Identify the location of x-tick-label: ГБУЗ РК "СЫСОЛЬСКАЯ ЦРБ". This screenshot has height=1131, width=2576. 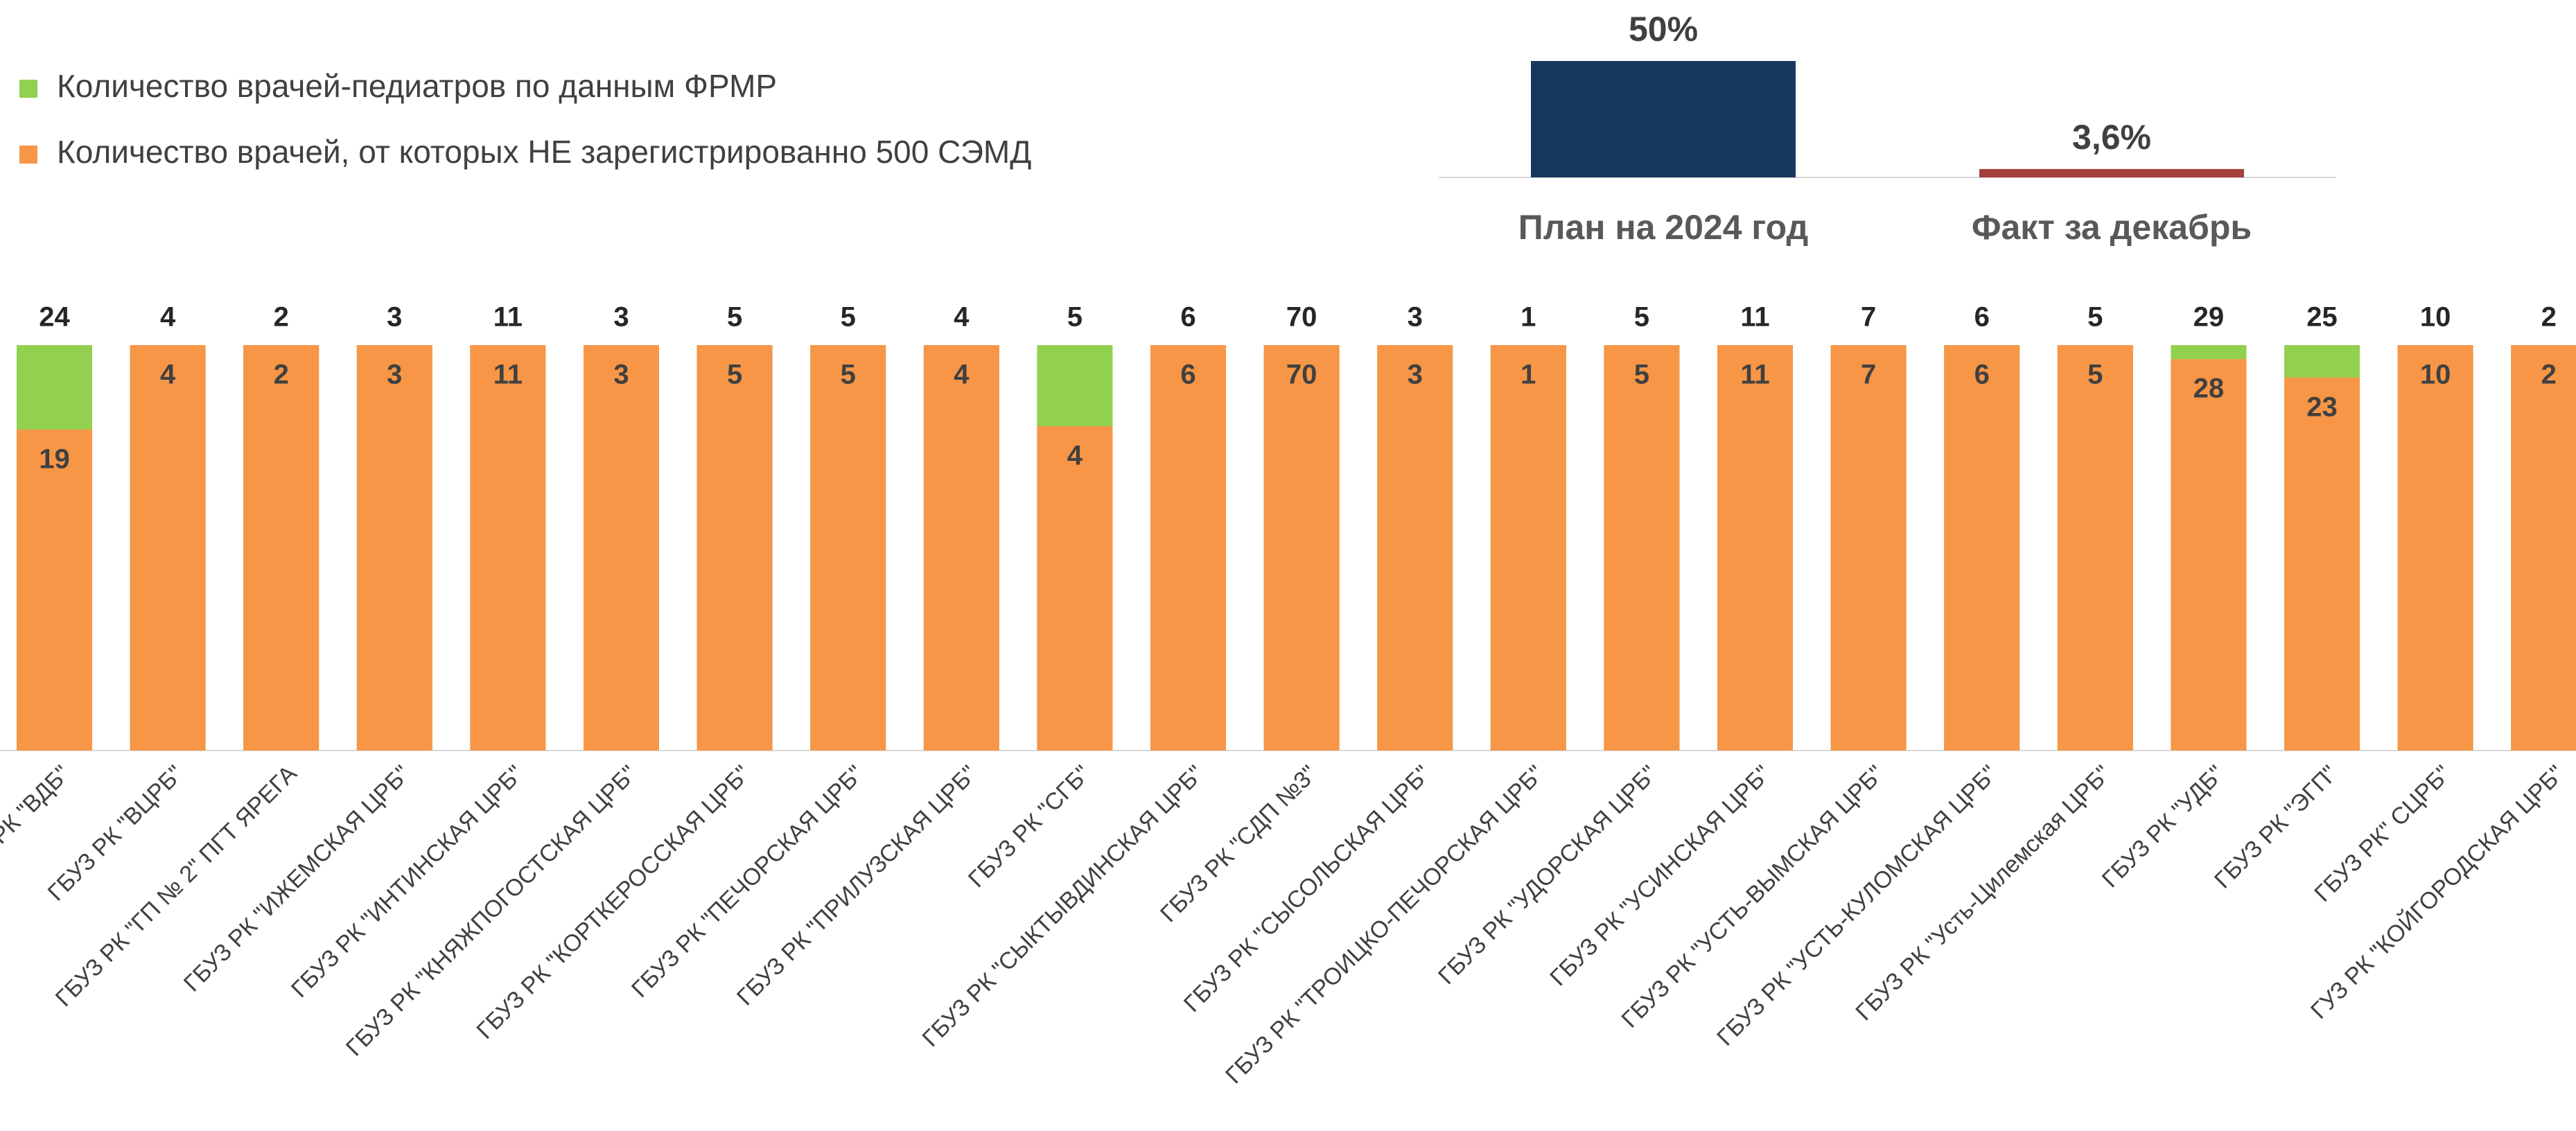
(1307, 888).